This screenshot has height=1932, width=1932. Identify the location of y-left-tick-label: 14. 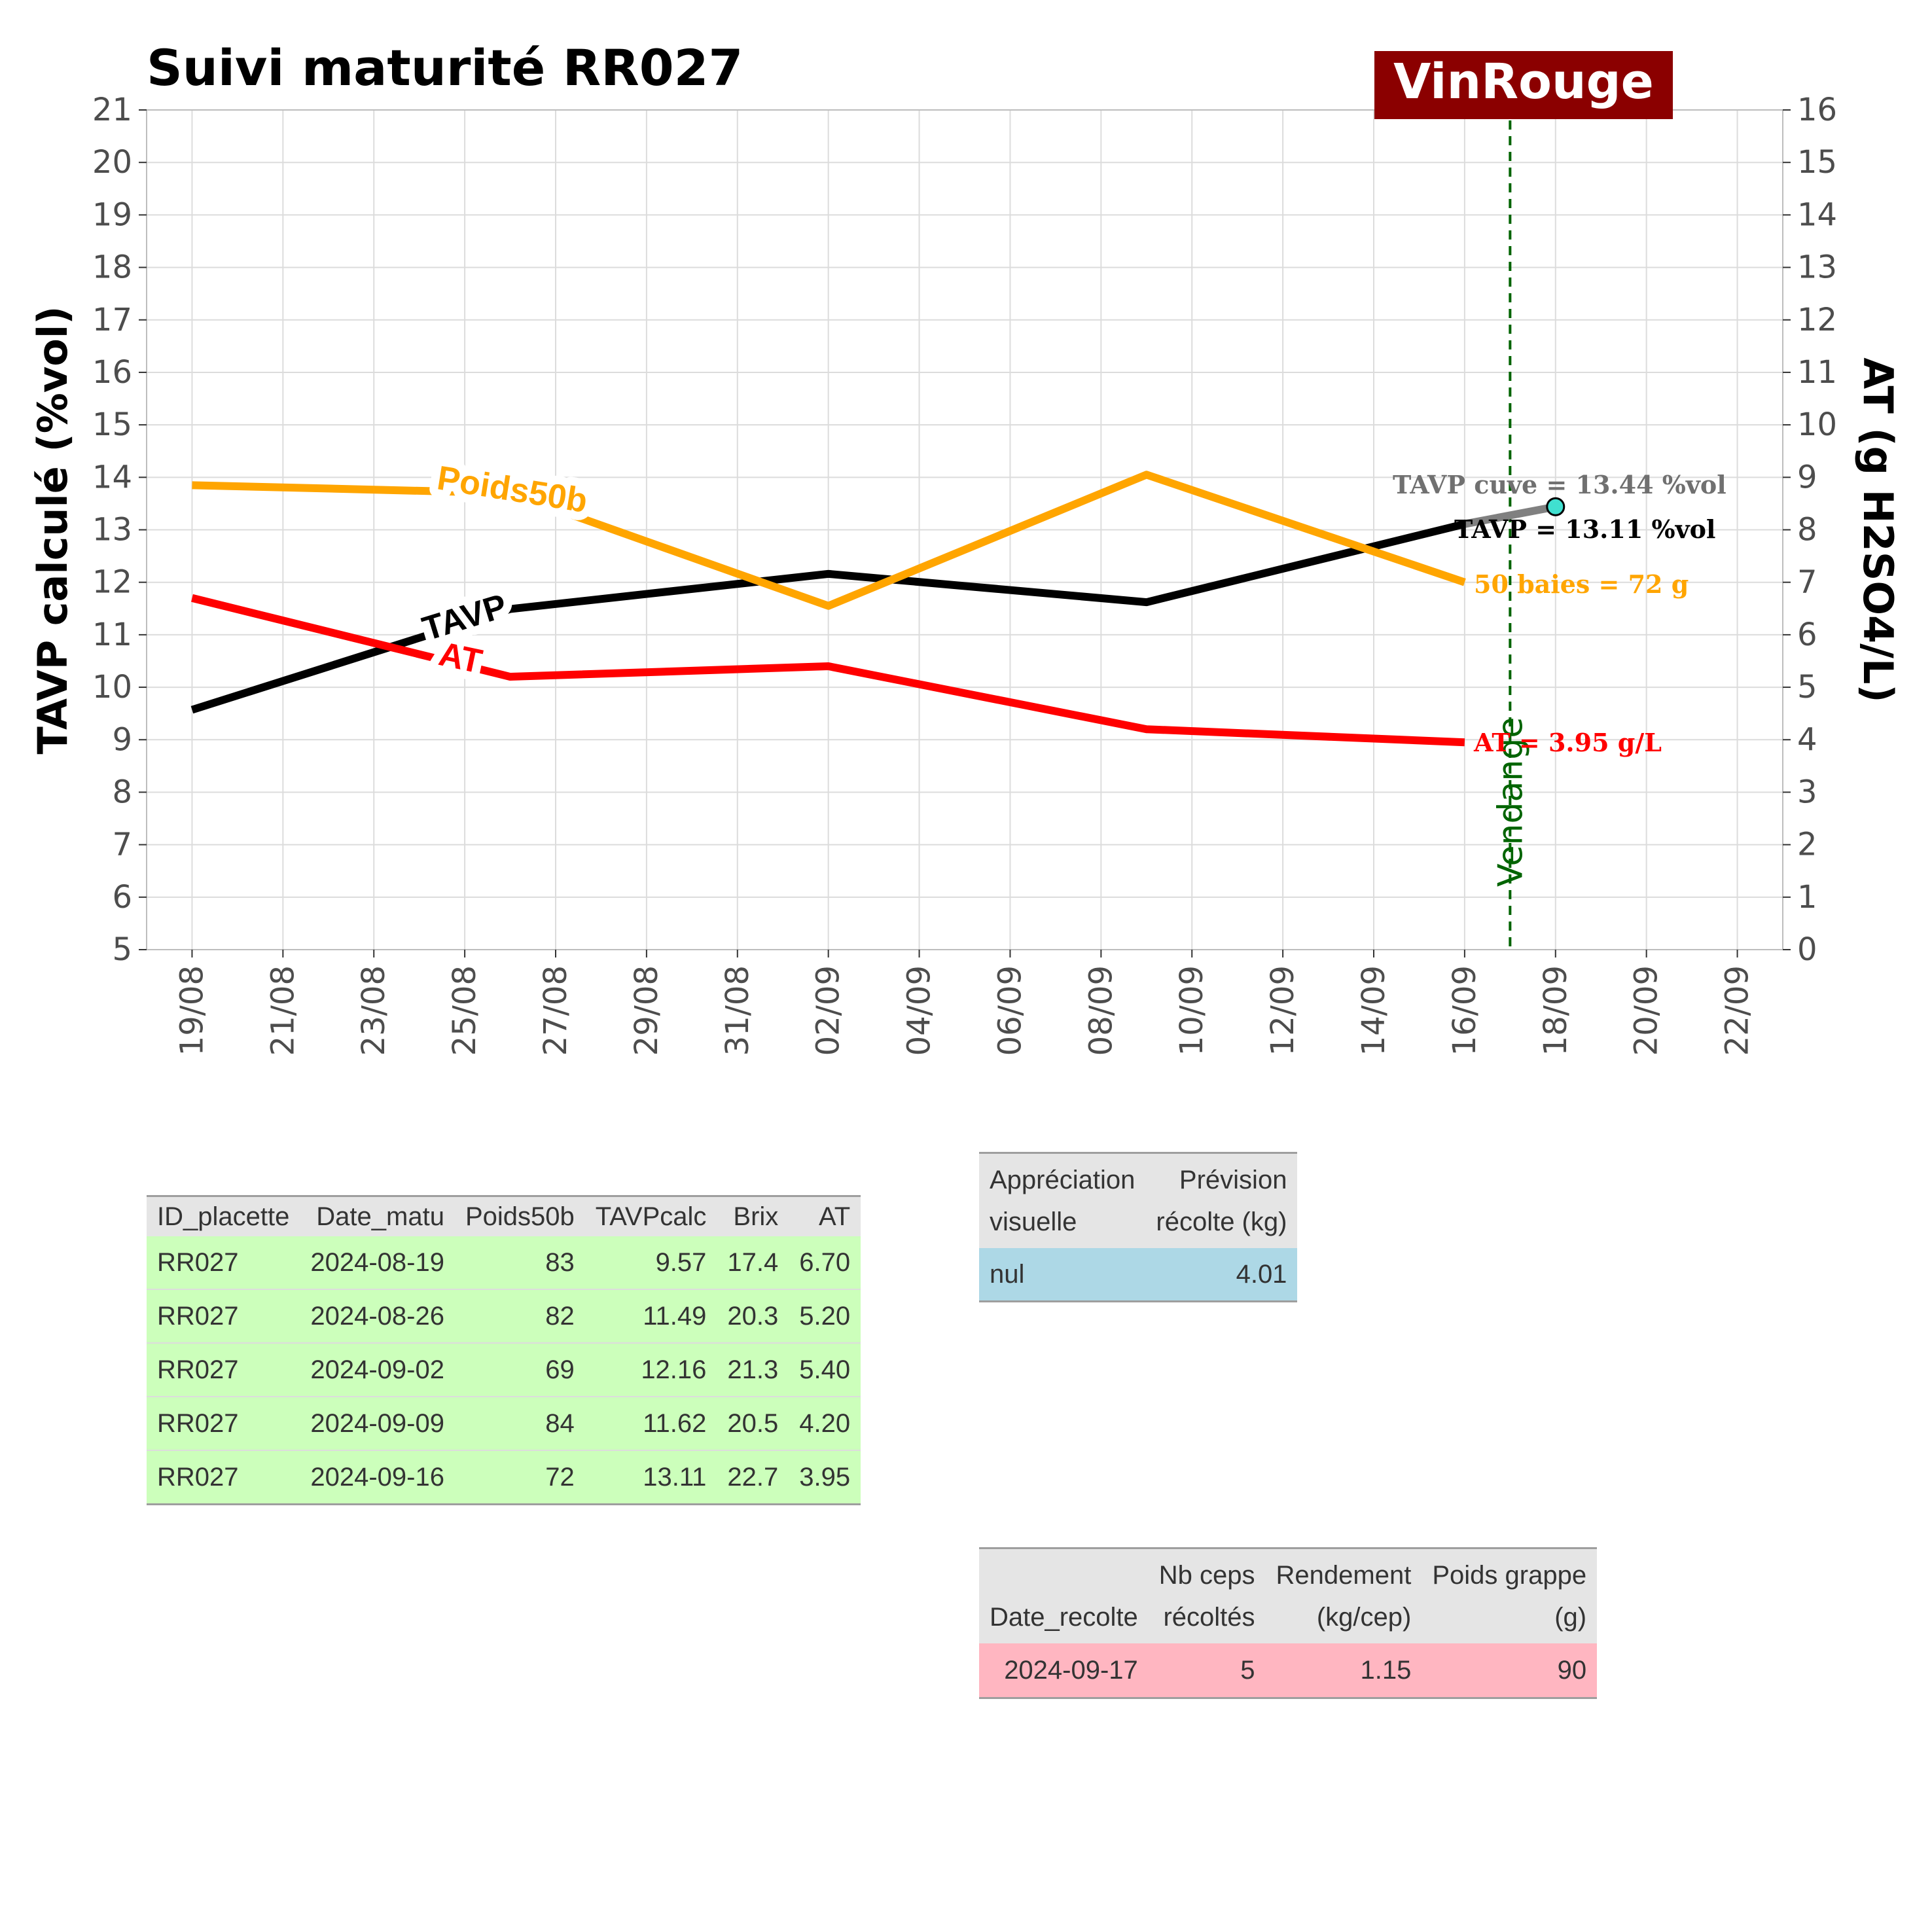
(112, 477).